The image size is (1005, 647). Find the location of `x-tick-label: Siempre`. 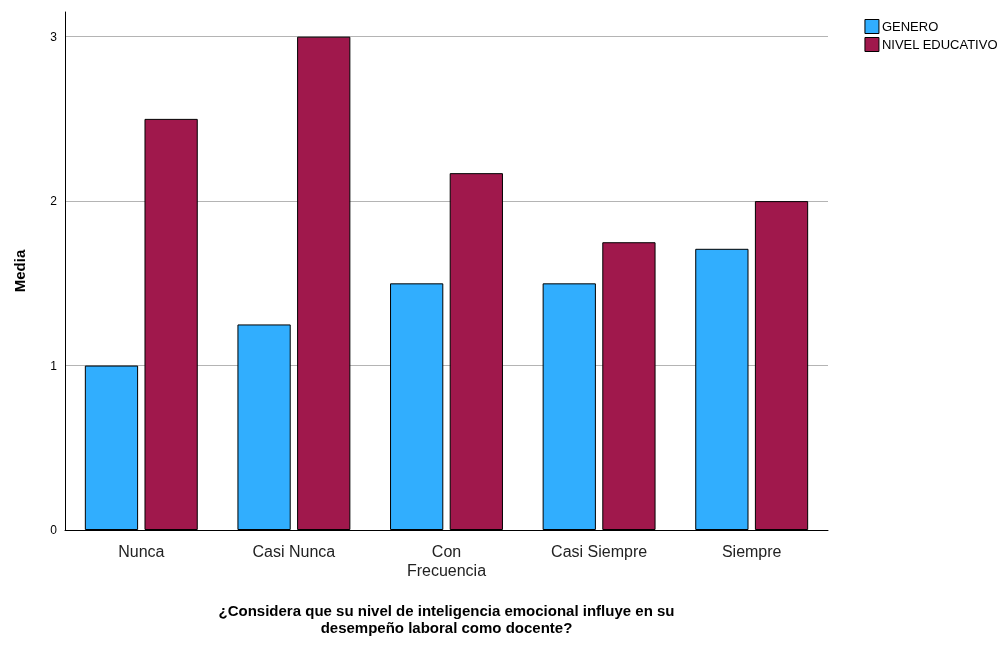

x-tick-label: Siempre is located at coordinates (751, 551).